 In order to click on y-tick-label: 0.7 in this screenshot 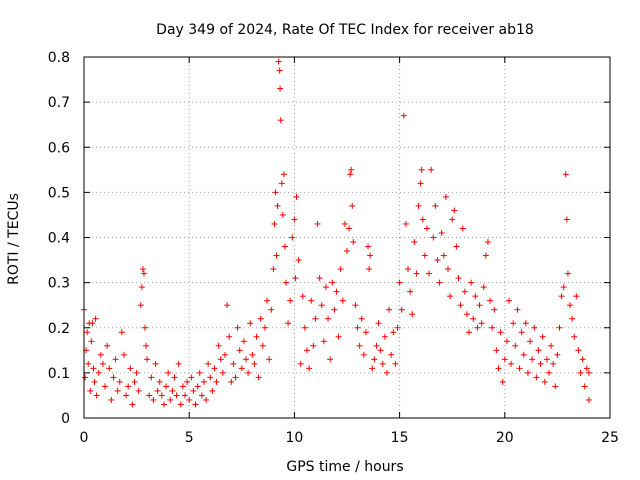, I will do `click(59, 103)`.